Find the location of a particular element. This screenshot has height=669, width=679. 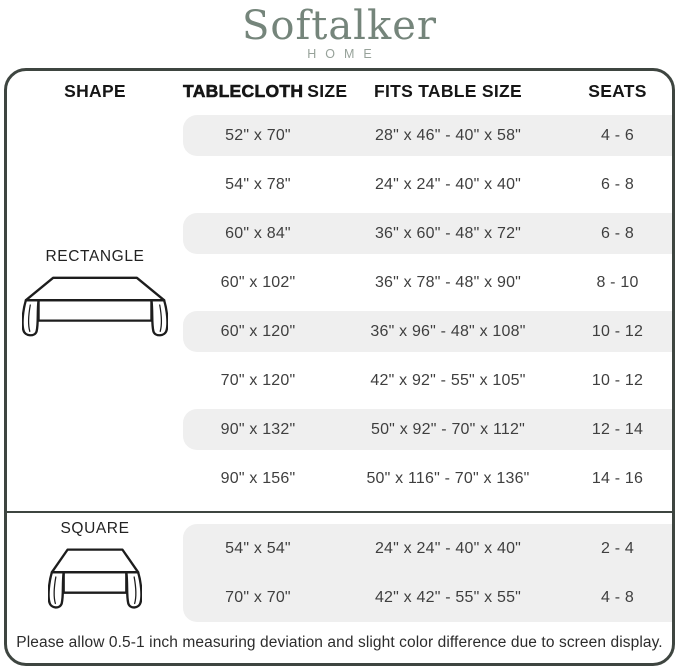

tablecloth-size-cell: 54" x 54" is located at coordinates (258, 548).